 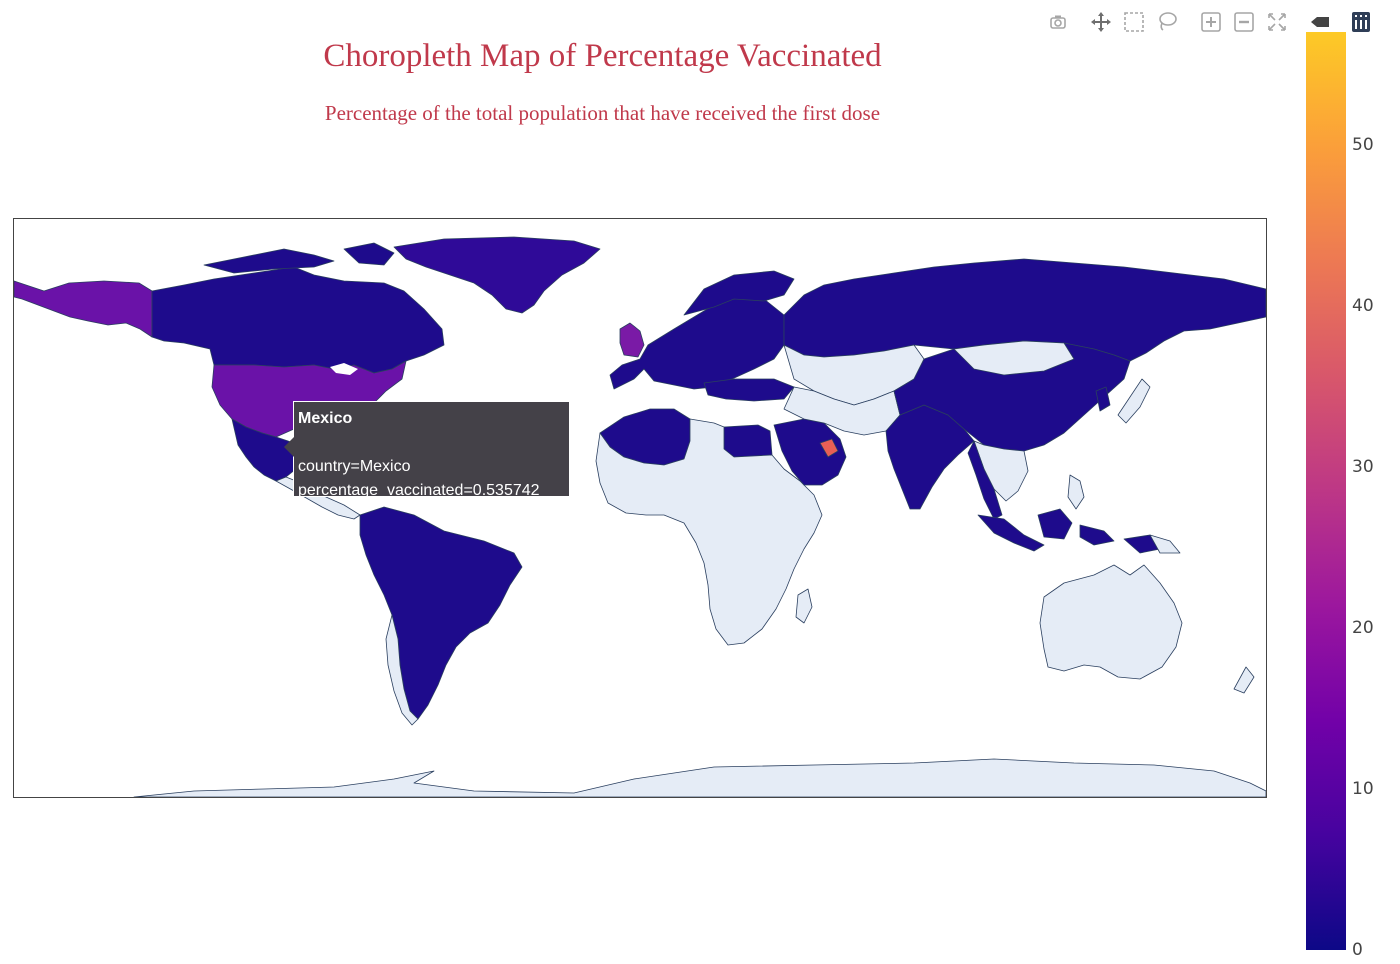 I want to click on tooltip-line-country: country=Mexico, so click(x=354, y=466).